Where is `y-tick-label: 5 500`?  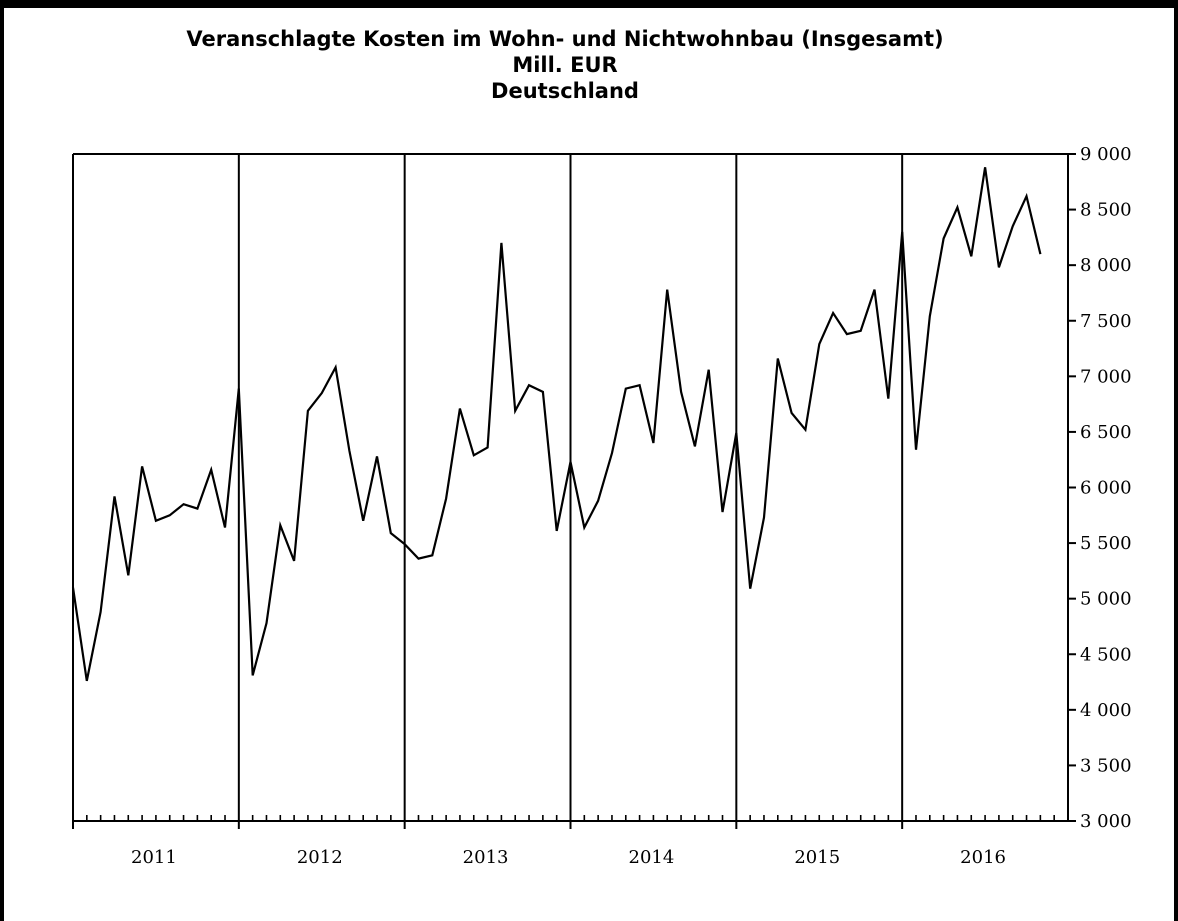
y-tick-label: 5 500 is located at coordinates (1106, 543).